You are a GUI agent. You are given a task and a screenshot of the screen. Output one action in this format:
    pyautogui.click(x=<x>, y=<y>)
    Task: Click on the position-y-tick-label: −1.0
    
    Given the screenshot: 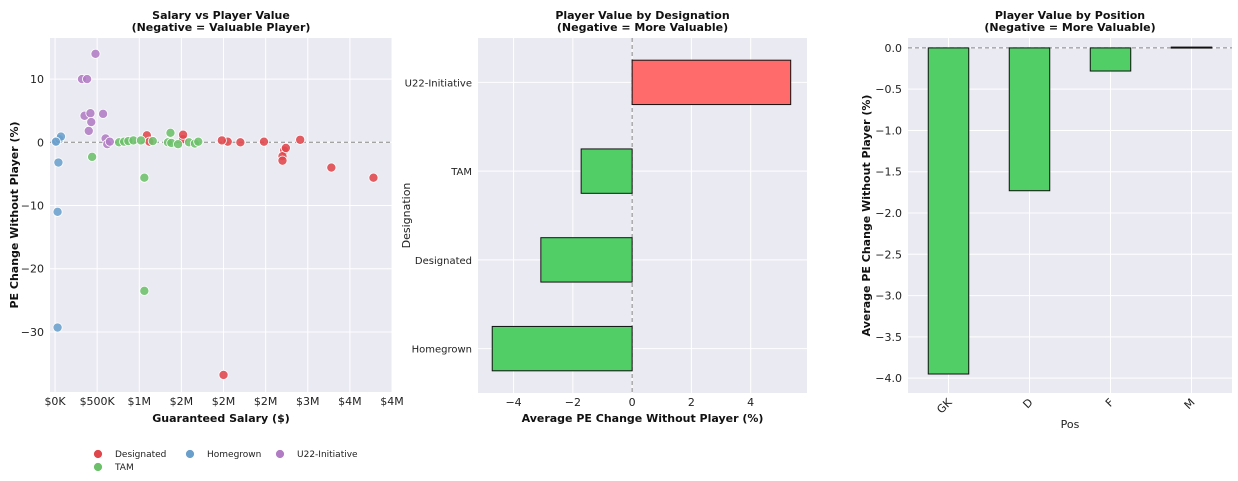 What is the action you would take?
    pyautogui.click(x=888, y=130)
    